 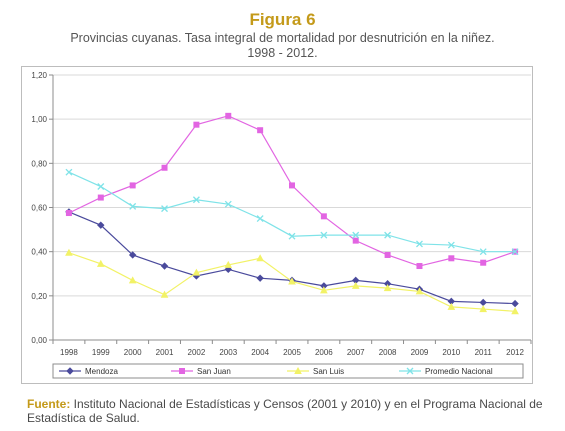 What do you see at coordinates (39, 252) in the screenshot?
I see `y-tick-label: 0,40` at bounding box center [39, 252].